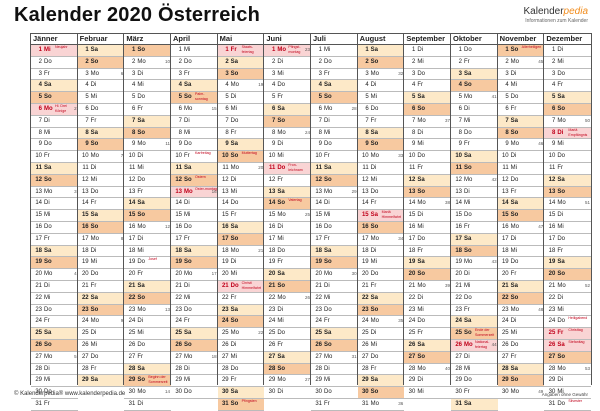 The image size is (600, 411). What do you see at coordinates (334, 240) in the screenshot?
I see `day-cell: 17 Fr` at bounding box center [334, 240].